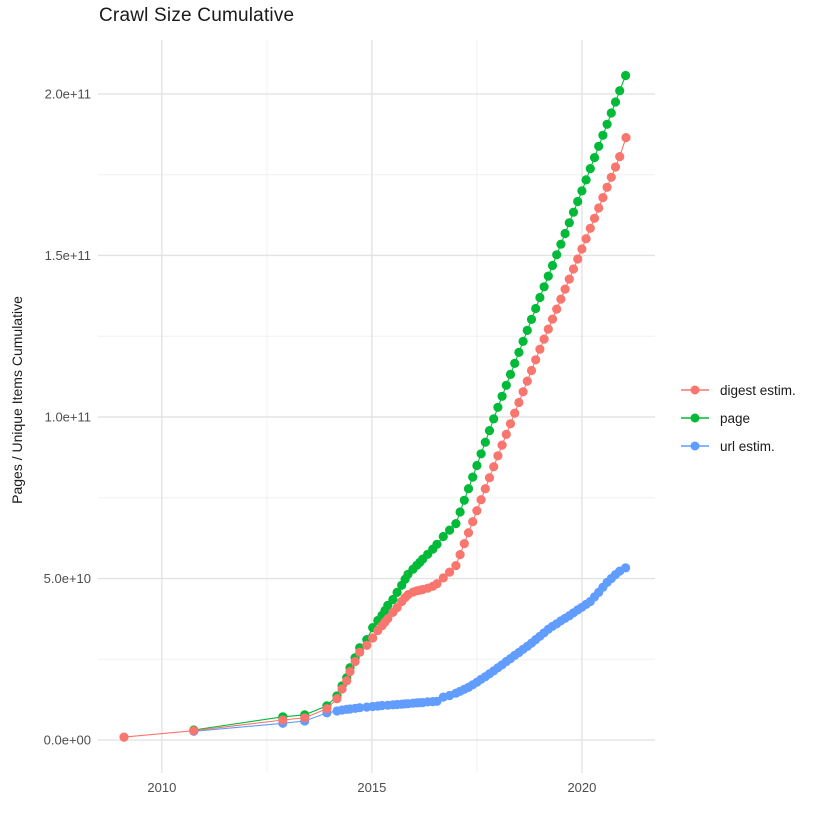 The width and height of the screenshot is (826, 827). I want to click on legend-item-url-estim: url estim., so click(737, 446).